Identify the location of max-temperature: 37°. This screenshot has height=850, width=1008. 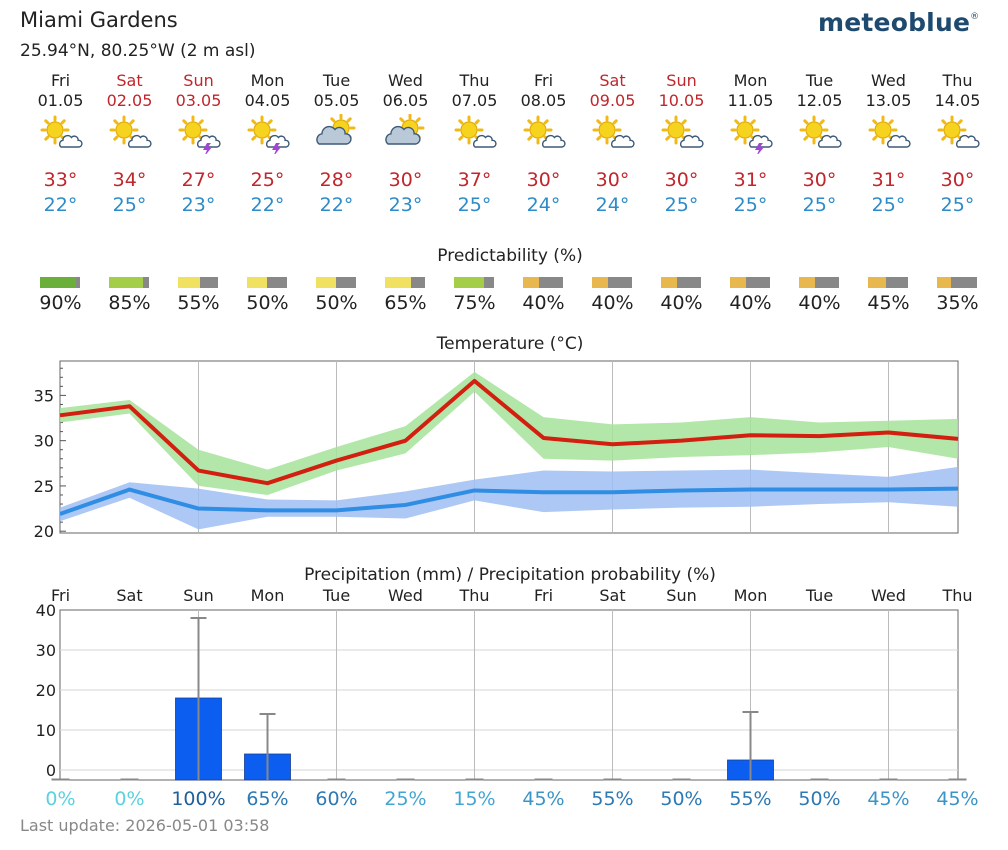
(474, 180).